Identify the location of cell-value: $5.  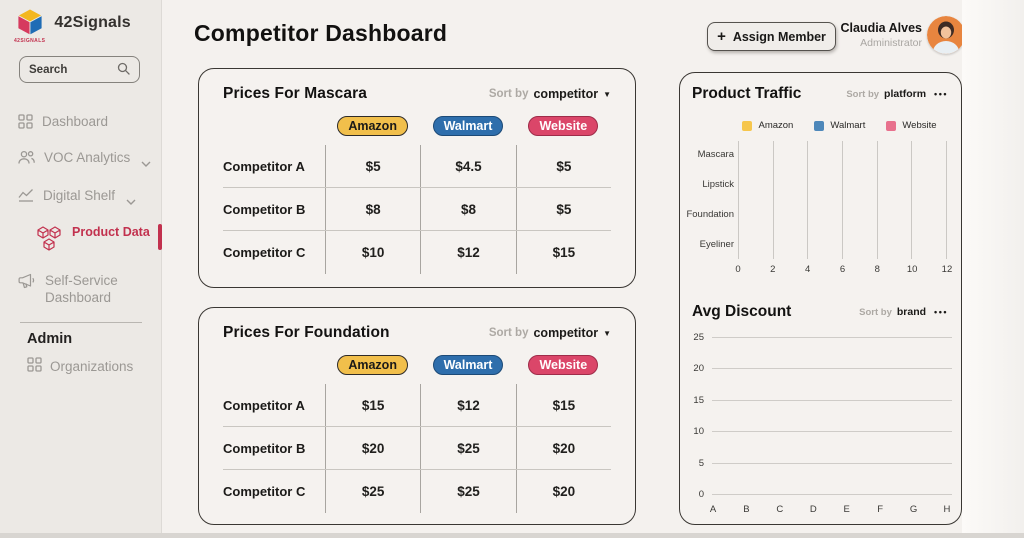
(372, 166).